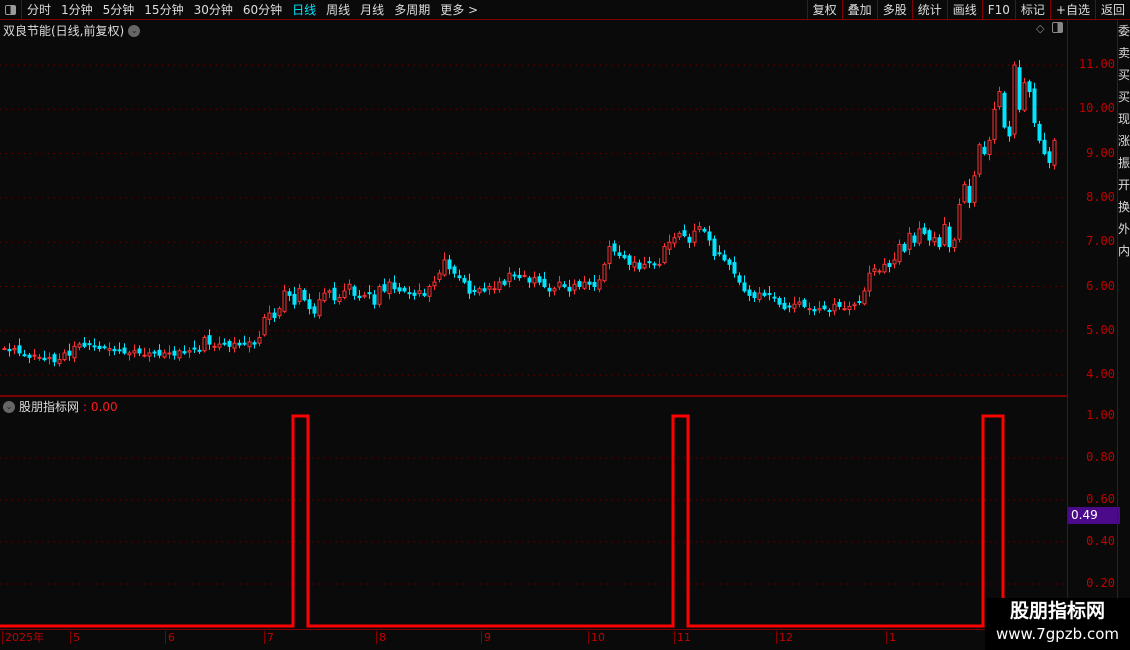 The image size is (1130, 650). I want to click on diamond-icon: ◇, so click(1040, 28).